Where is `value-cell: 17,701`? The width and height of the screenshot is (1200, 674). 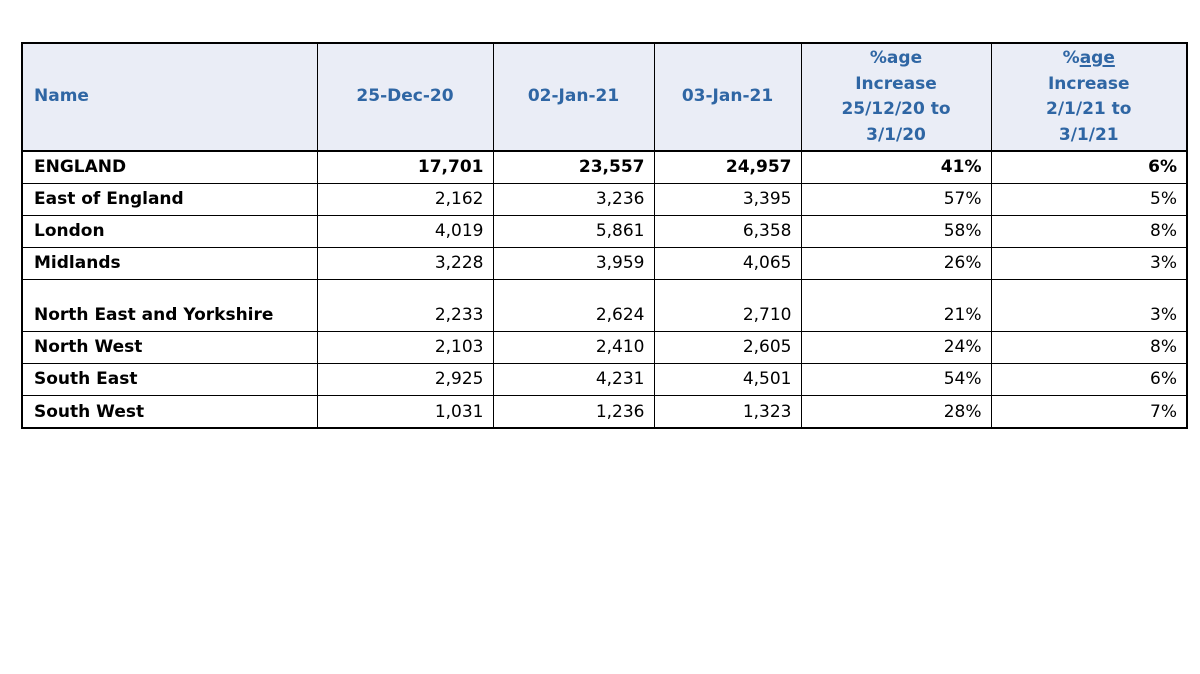 value-cell: 17,701 is located at coordinates (405, 167).